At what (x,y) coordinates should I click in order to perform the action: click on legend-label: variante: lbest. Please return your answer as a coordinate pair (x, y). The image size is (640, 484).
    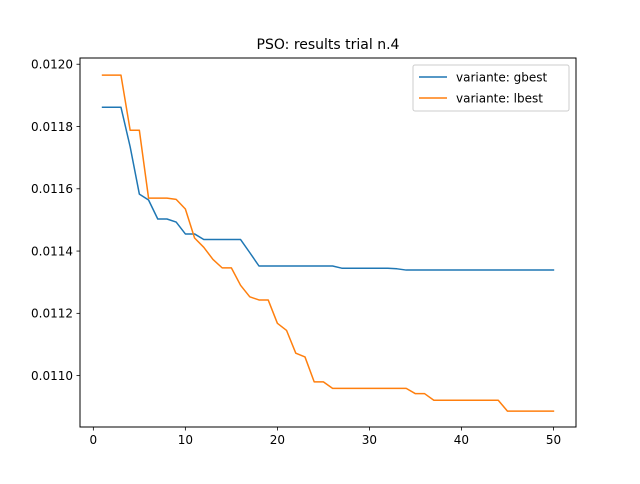
    Looking at the image, I should click on (499, 98).